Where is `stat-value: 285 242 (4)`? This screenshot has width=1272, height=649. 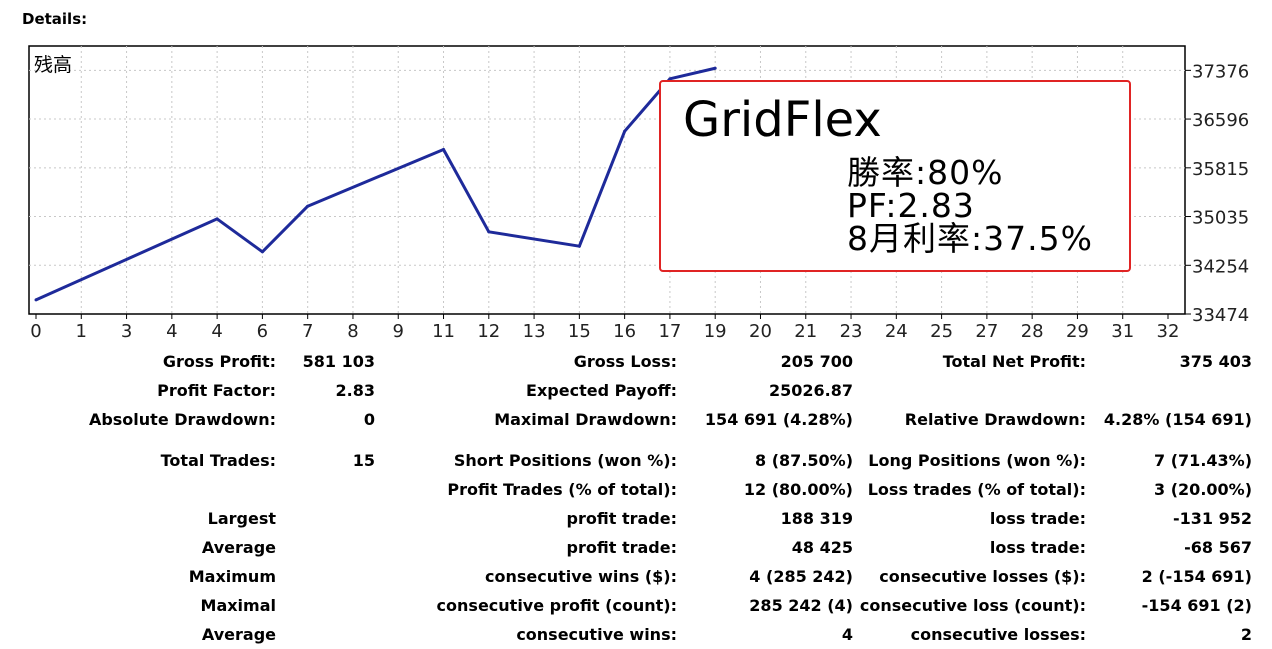 stat-value: 285 242 (4) is located at coordinates (801, 605).